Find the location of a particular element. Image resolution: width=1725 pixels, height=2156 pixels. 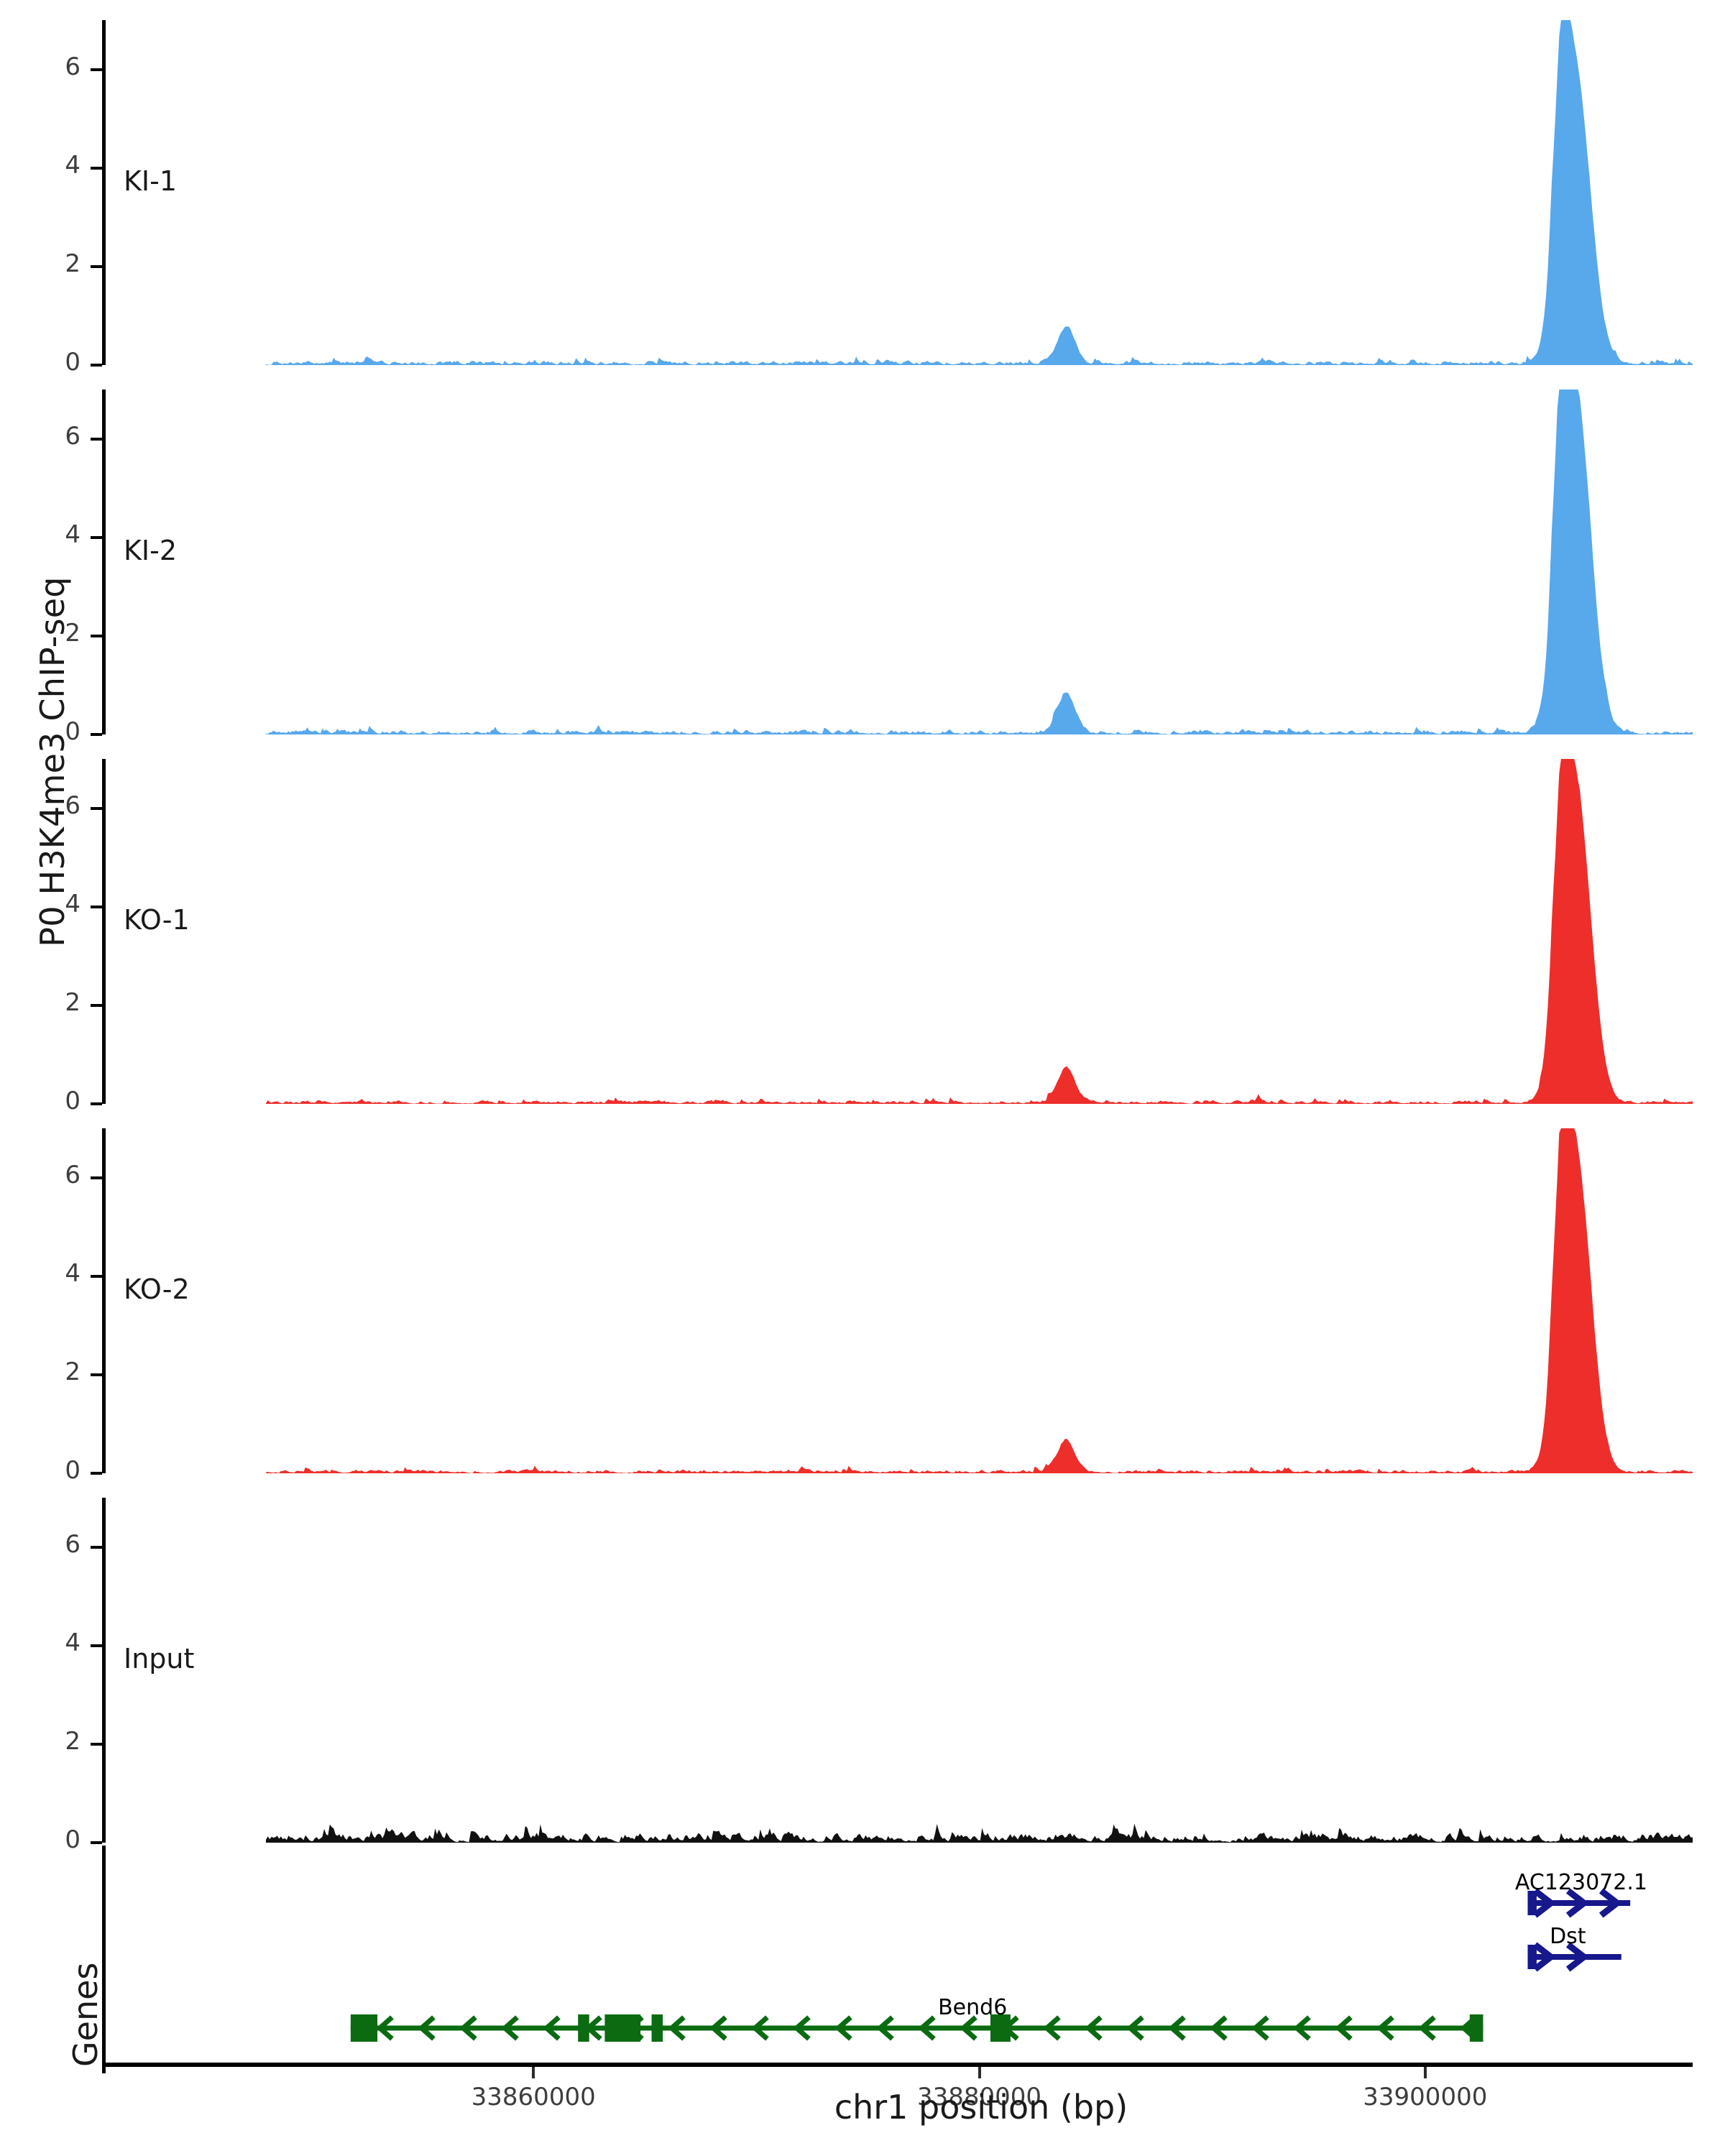

gene-label-dst: Dst is located at coordinates (1568, 1937).